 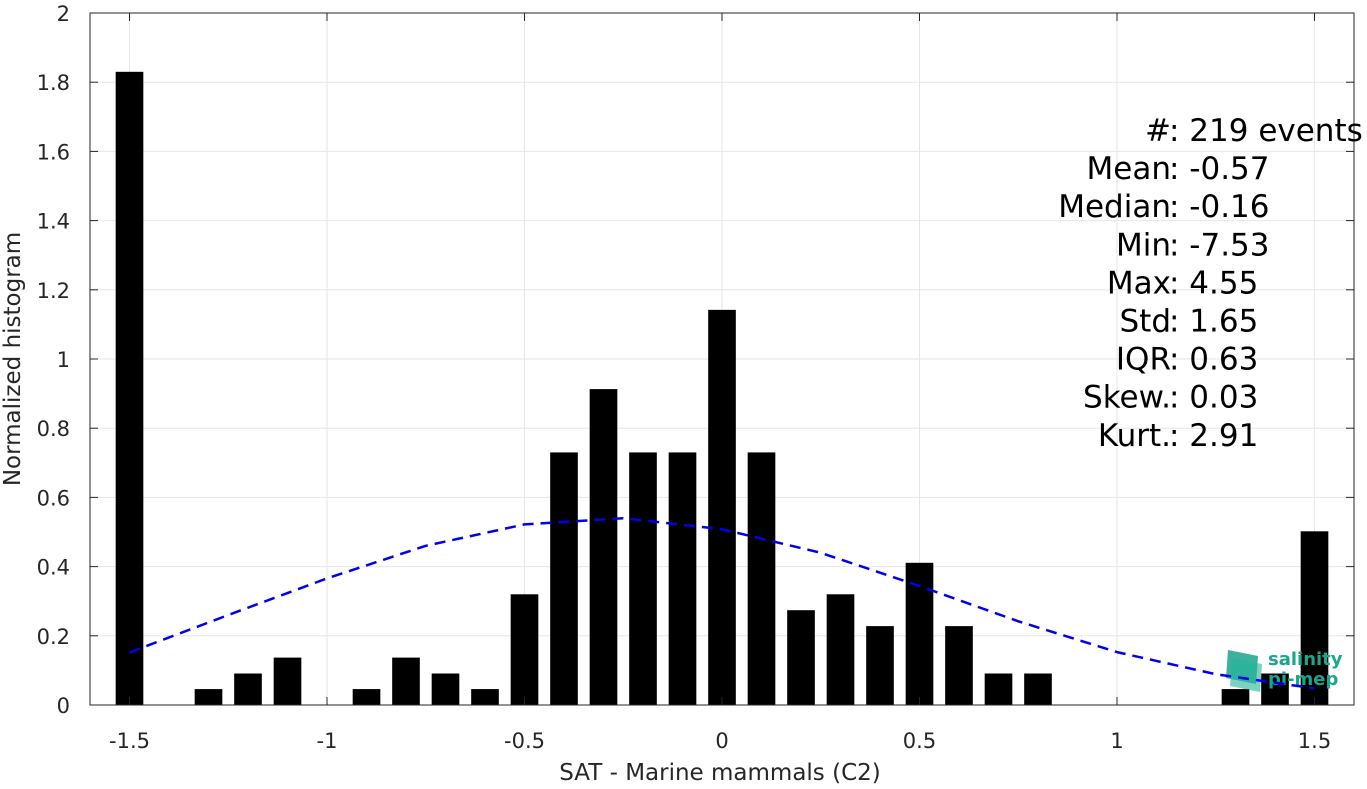 What do you see at coordinates (1213, 398) in the screenshot?
I see `stat-value: : 0.03` at bounding box center [1213, 398].